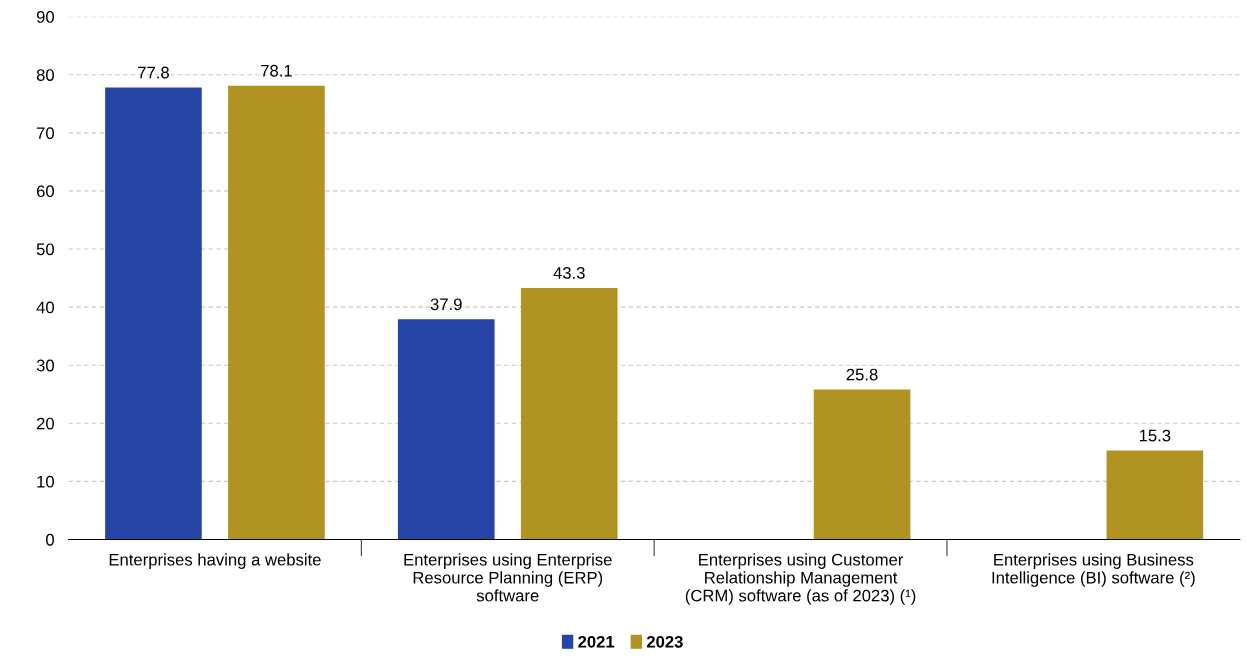  I want to click on y-tick-label: 0, so click(50, 539).